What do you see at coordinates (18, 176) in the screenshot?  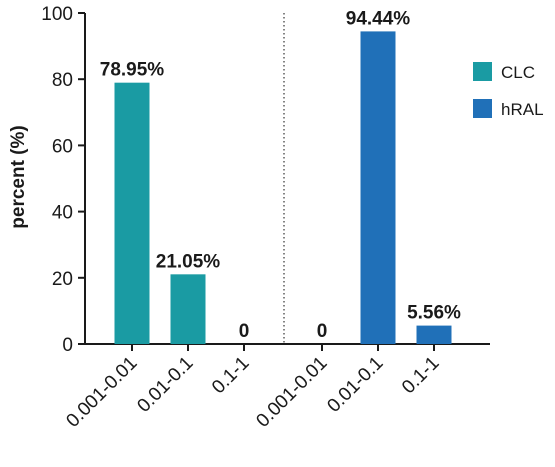 I see `y-axis-label: percent (%)` at bounding box center [18, 176].